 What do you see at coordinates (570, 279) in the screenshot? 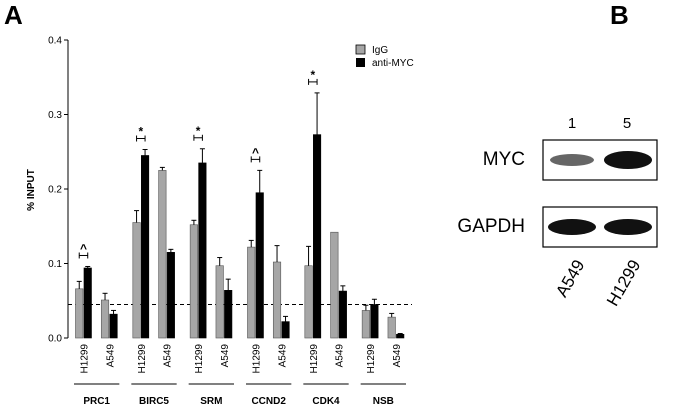
I see `blot-cell-line-a549: A549` at bounding box center [570, 279].